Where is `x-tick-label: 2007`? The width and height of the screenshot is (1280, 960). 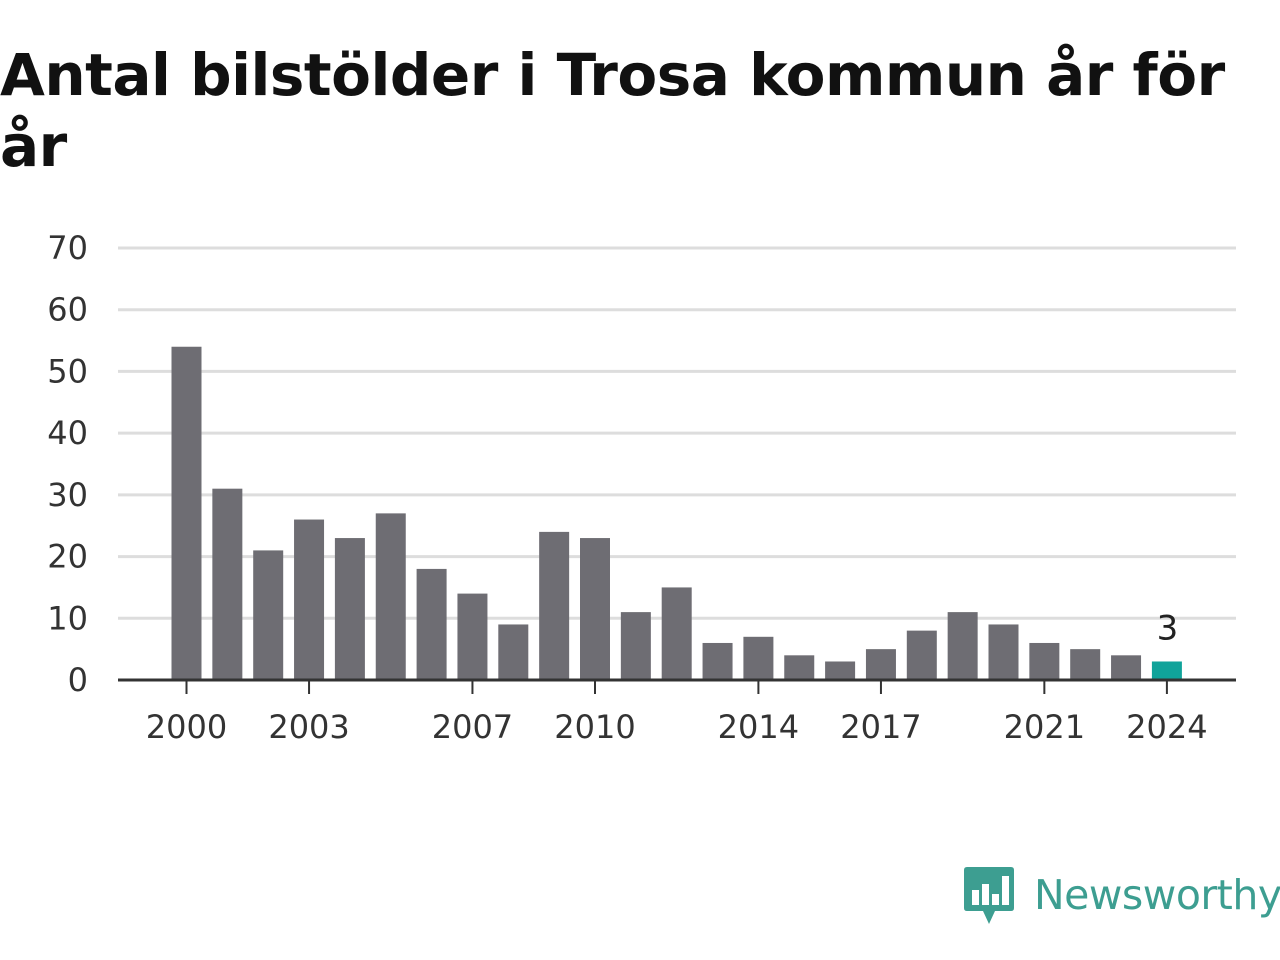
x-tick-label: 2007 is located at coordinates (472, 727).